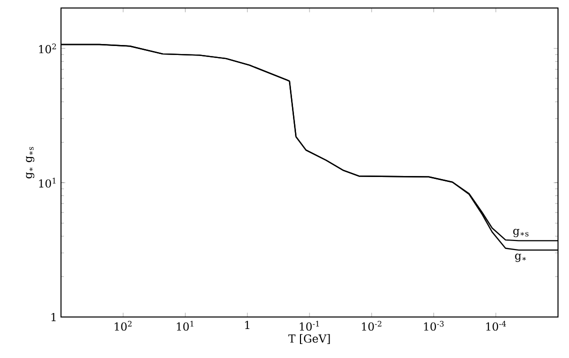 Image resolution: width=569 pixels, height=358 pixels. I want to click on y-tick-label: 1, so click(54, 317).